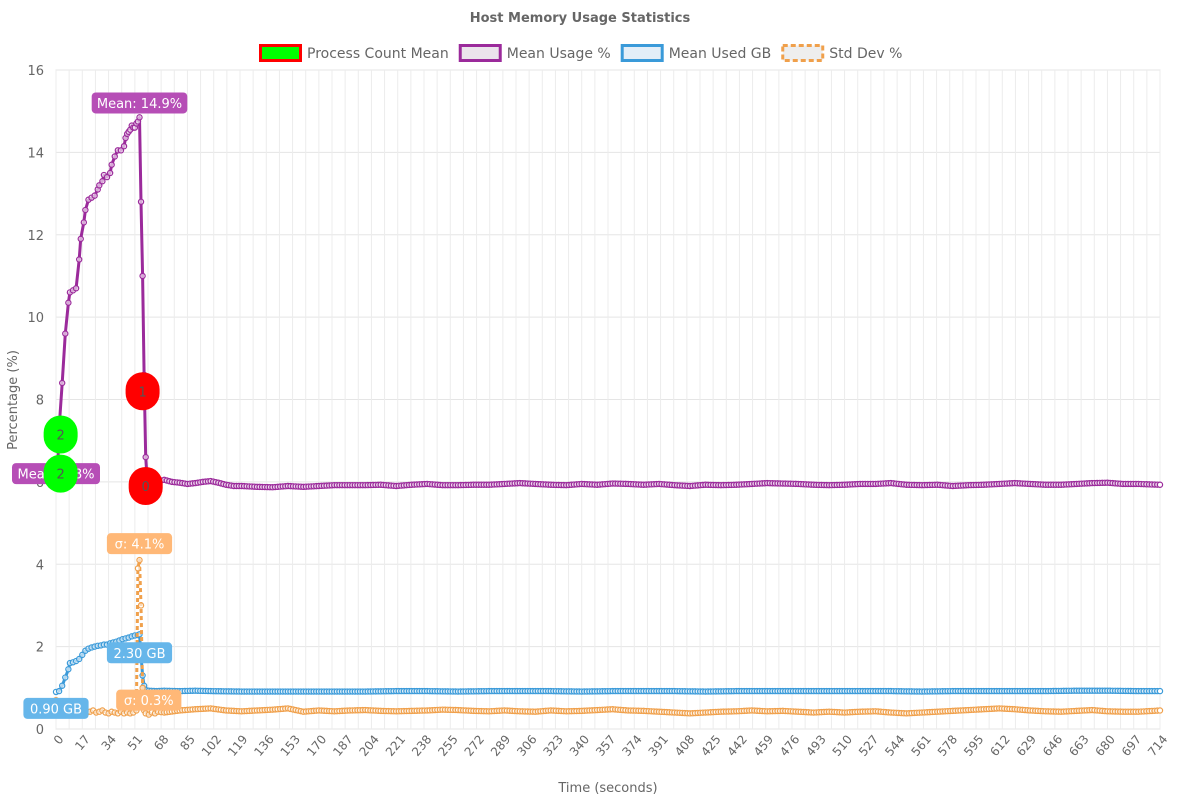 Image resolution: width=1200 pixels, height=804 pixels. What do you see at coordinates (999, 745) in the screenshot?
I see `x-tick-label: 612` at bounding box center [999, 745].